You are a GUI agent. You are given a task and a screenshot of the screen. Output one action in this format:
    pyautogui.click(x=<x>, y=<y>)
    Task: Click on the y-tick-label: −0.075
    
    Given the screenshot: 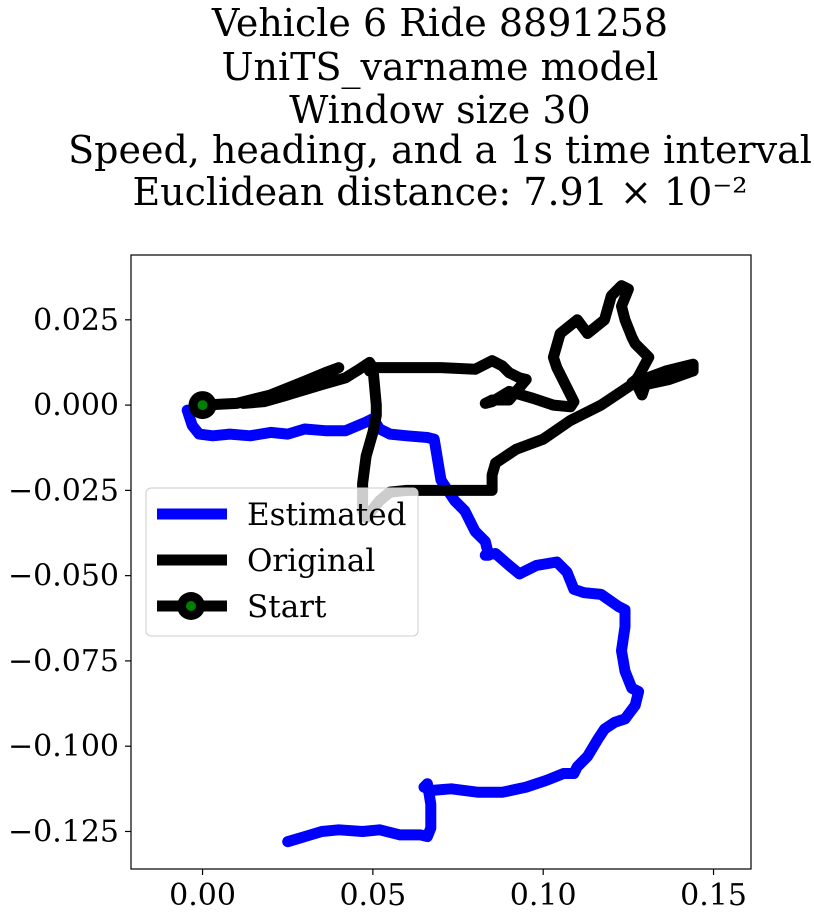 What is the action you would take?
    pyautogui.click(x=63, y=661)
    